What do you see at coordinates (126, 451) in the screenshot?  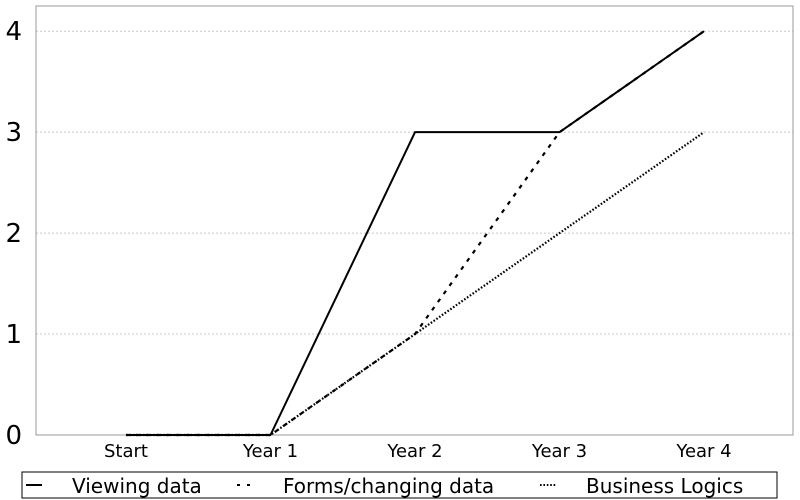 I see `x-tick-label: Start` at bounding box center [126, 451].